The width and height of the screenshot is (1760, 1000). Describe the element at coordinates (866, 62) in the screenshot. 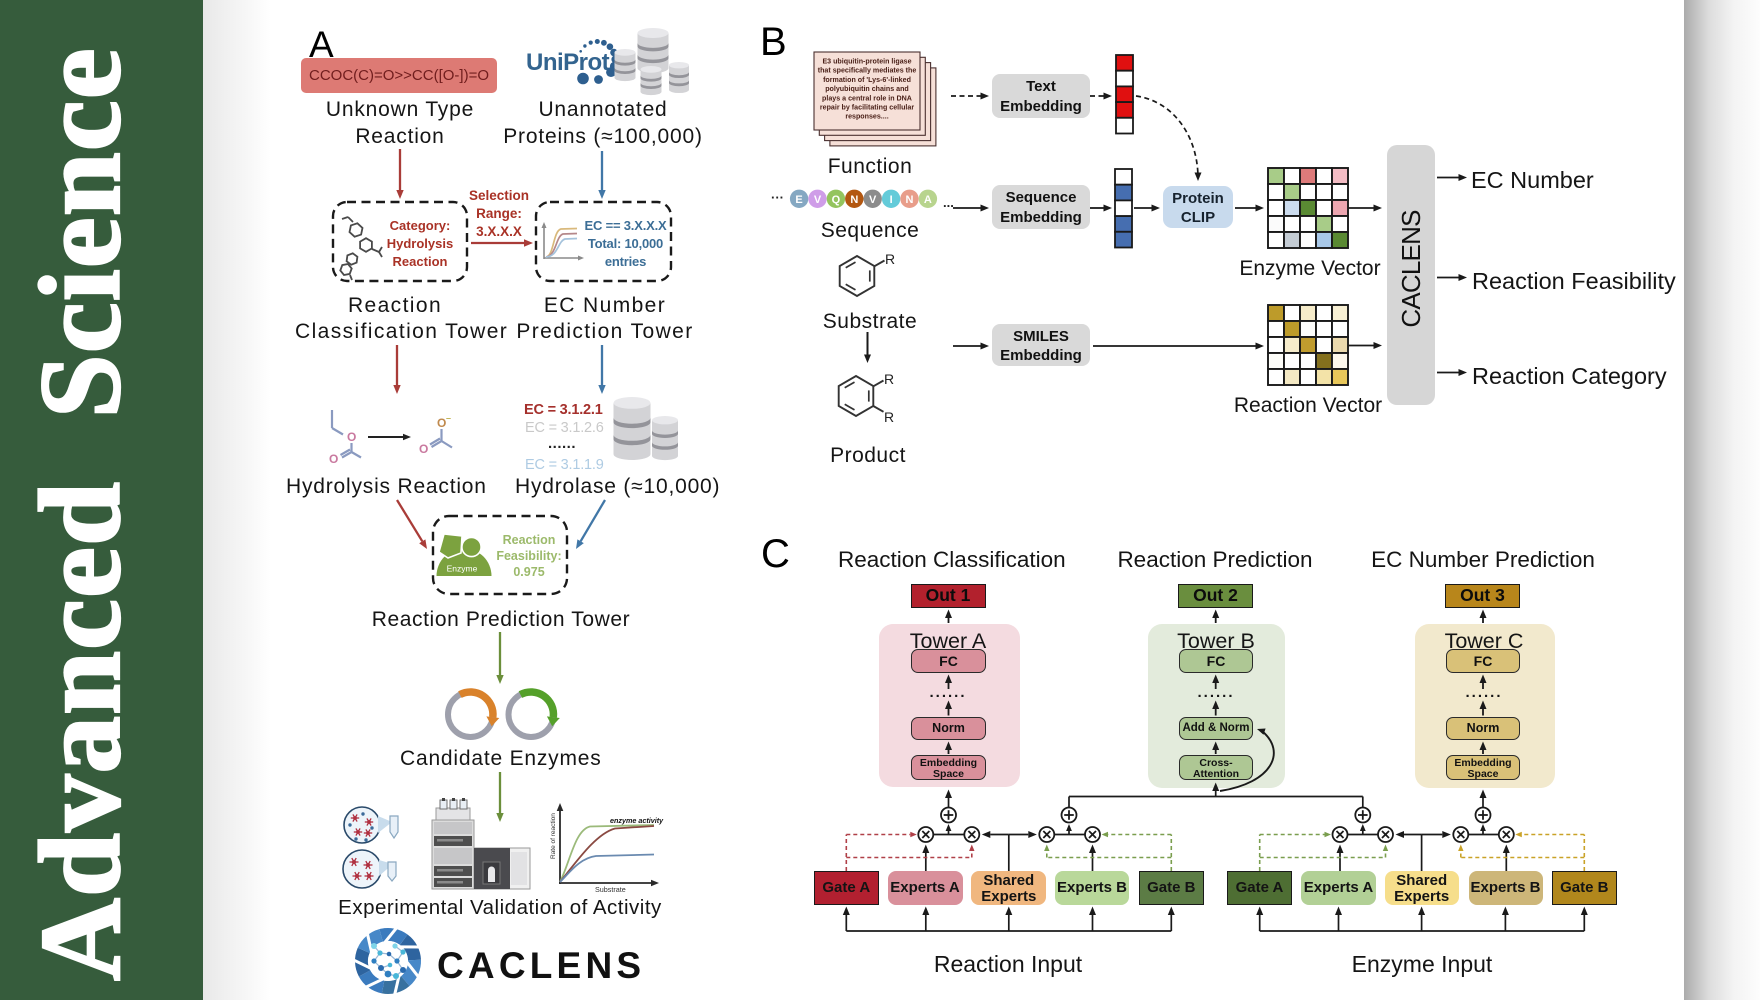

I see `svg-text: E3 ubiquitin-protein ligase` at that location.